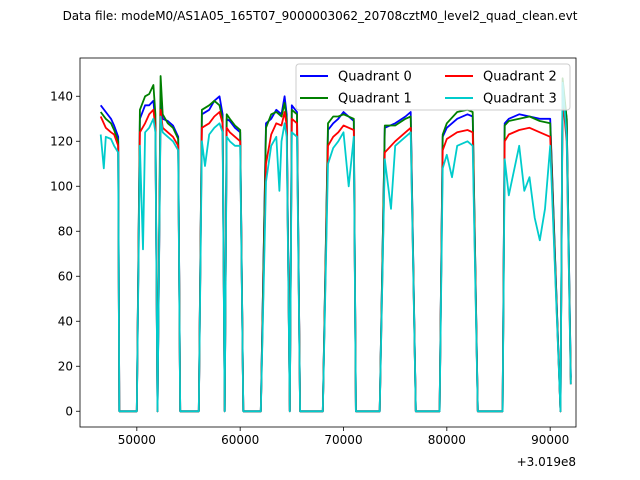 The height and width of the screenshot is (480, 640). Describe the element at coordinates (137, 440) in the screenshot. I see `x-tick-label: 50000` at that location.